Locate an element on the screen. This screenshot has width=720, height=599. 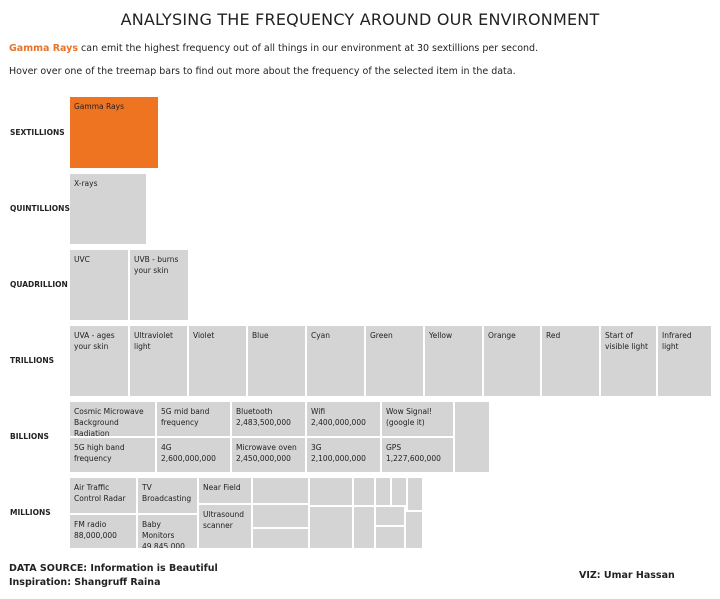
treemap-cell: TV Broadcasting is located at coordinates (167, 495).